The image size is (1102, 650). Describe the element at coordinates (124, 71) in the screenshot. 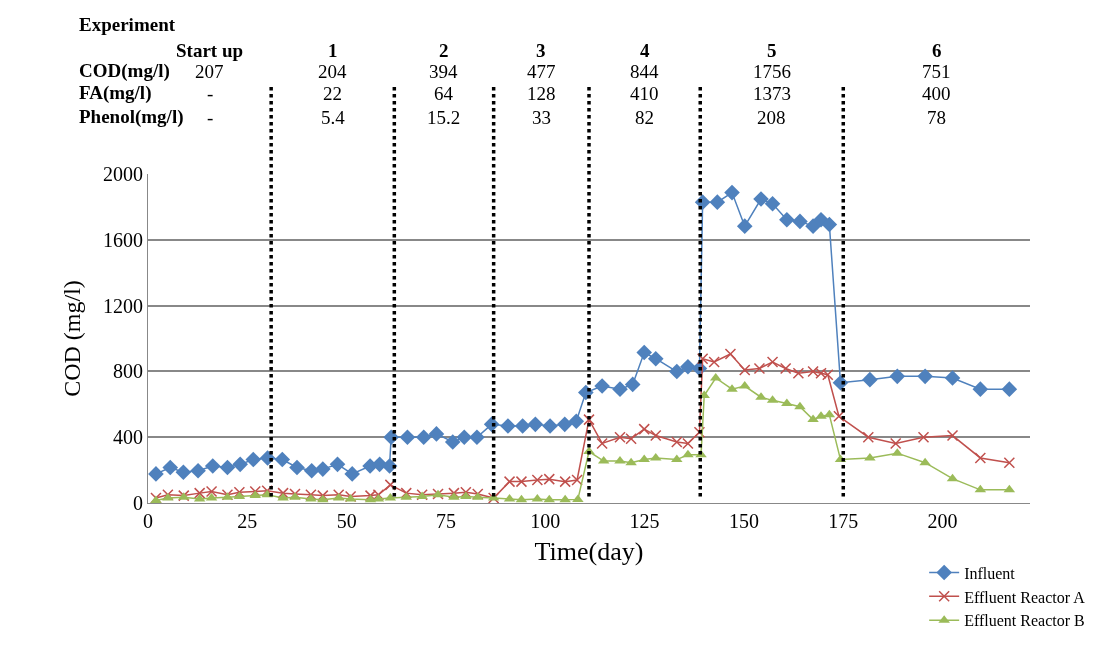

I see `text: COD(mg/l)` at that location.